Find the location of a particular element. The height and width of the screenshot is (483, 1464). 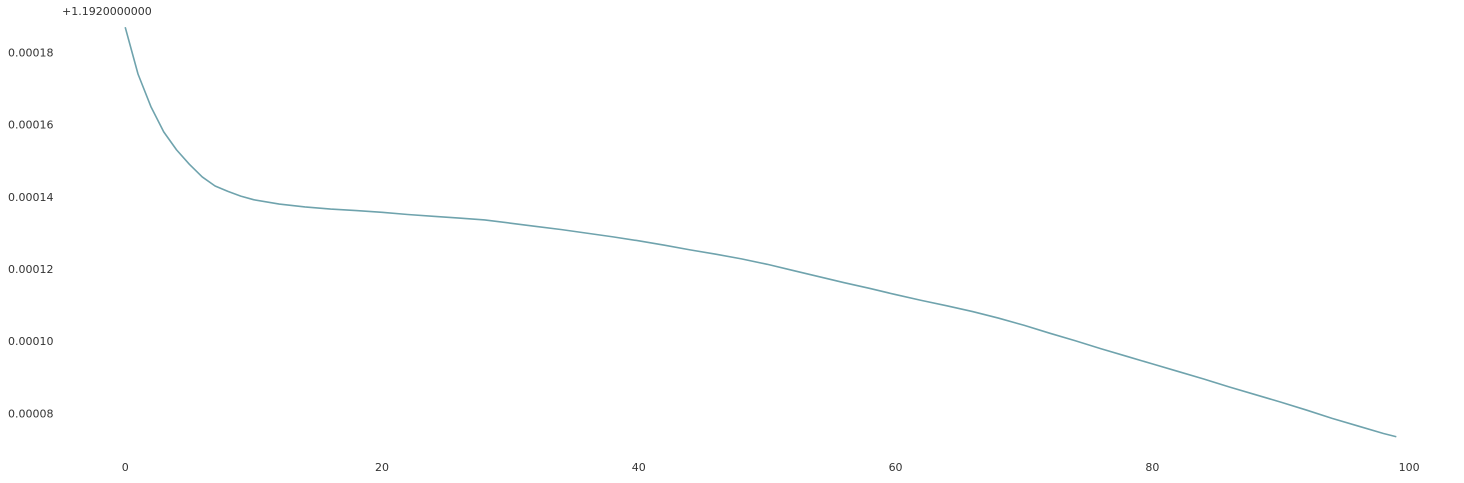

y-tick-label: 0.00008 is located at coordinates (31, 413).